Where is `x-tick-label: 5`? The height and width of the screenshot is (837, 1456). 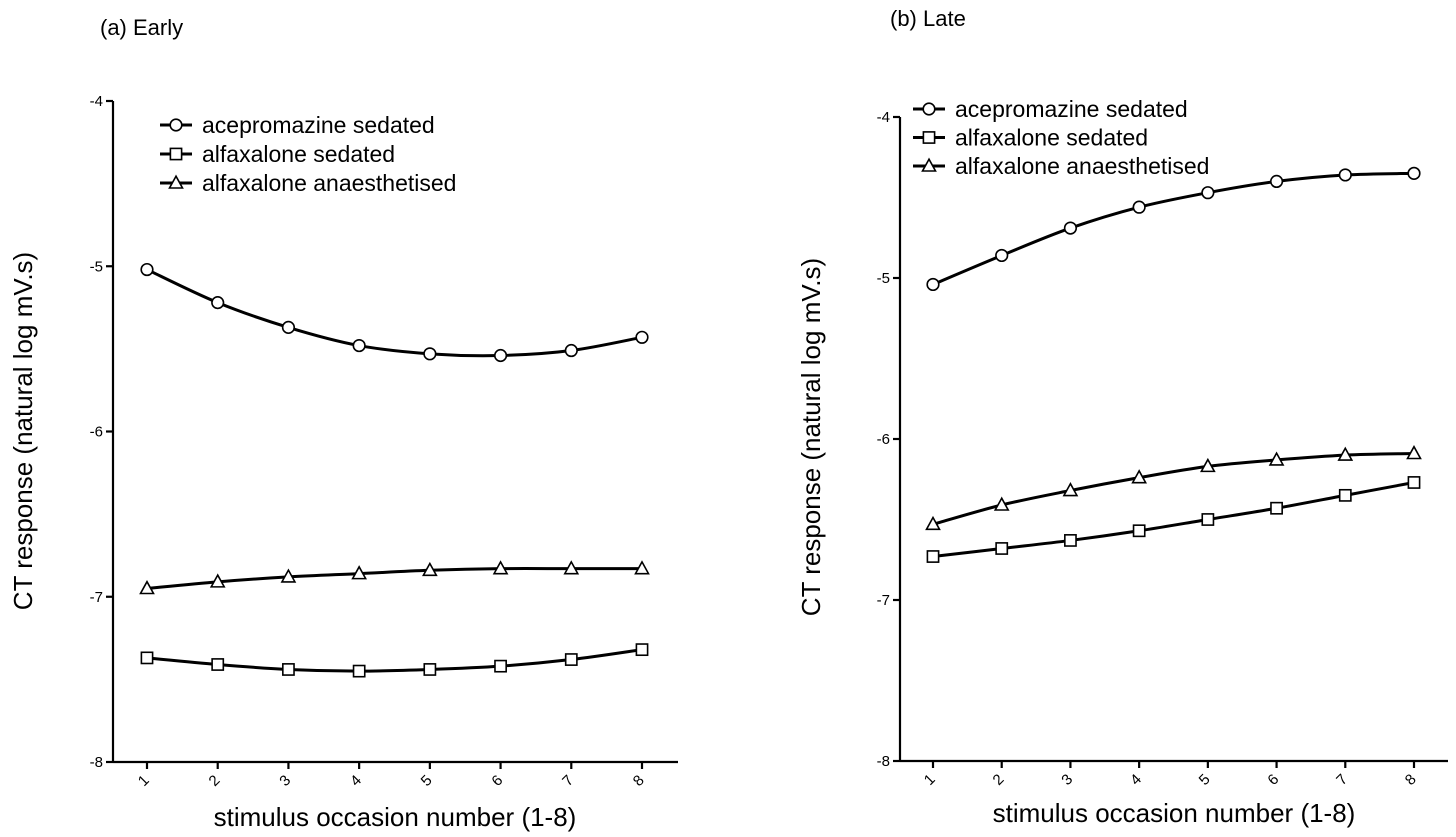
x-tick-label: 5 is located at coordinates (427, 781).